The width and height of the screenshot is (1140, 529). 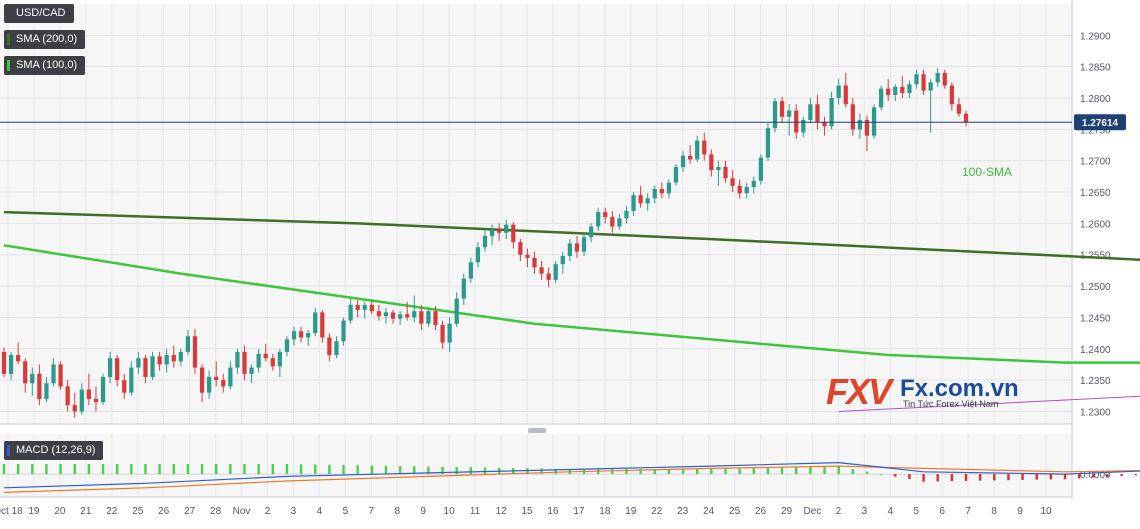 What do you see at coordinates (54, 450) in the screenshot?
I see `macd-legend: MACD (12,26,9)` at bounding box center [54, 450].